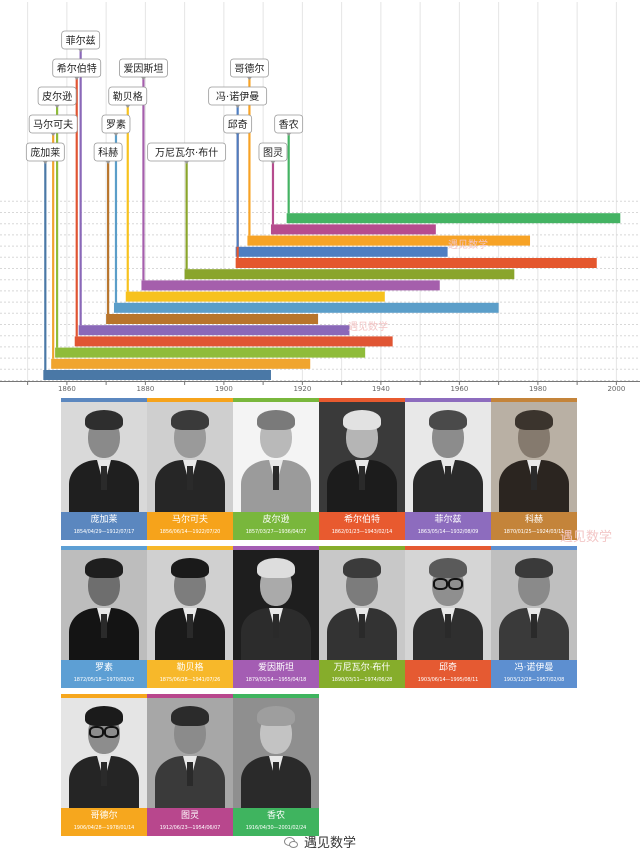 The height and width of the screenshot is (855, 640). I want to click on portrait-card: 希尔伯特 1862/01/23—1943/02/14, so click(362, 469).